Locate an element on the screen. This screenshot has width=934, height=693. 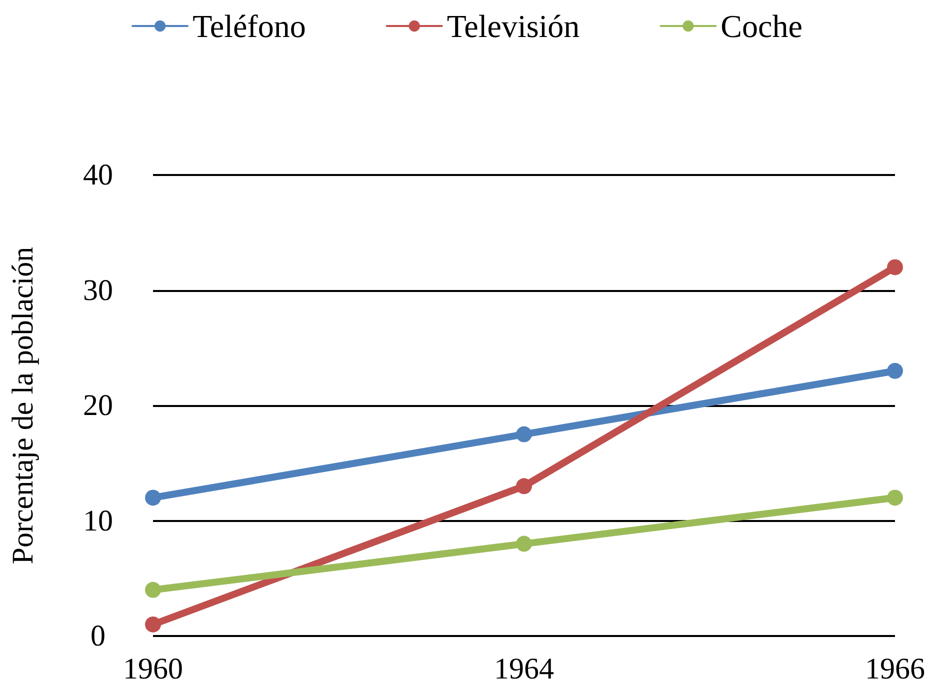
y-tick-label: 0 is located at coordinates (98, 636).